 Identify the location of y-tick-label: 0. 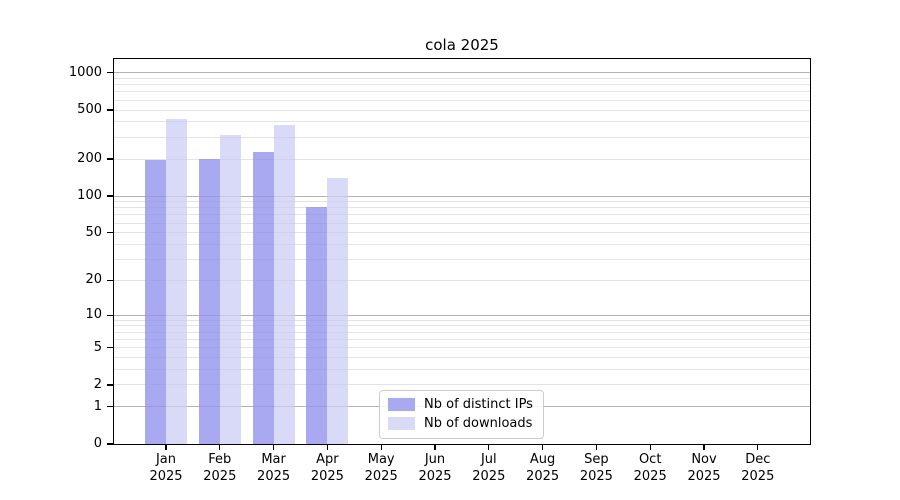
(97, 443).